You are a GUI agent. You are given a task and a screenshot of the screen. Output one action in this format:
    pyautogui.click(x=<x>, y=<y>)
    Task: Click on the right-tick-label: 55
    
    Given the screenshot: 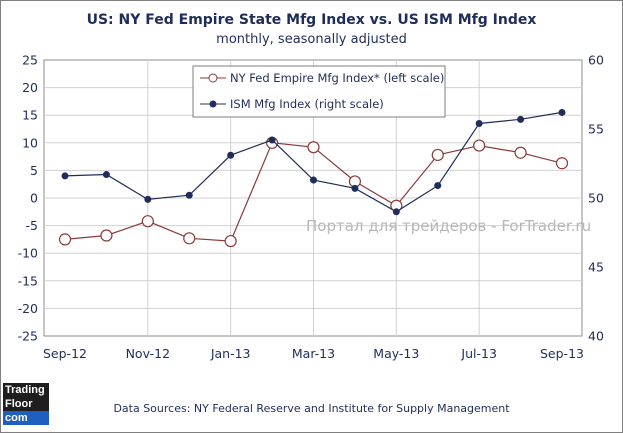 What is the action you would take?
    pyautogui.click(x=596, y=129)
    